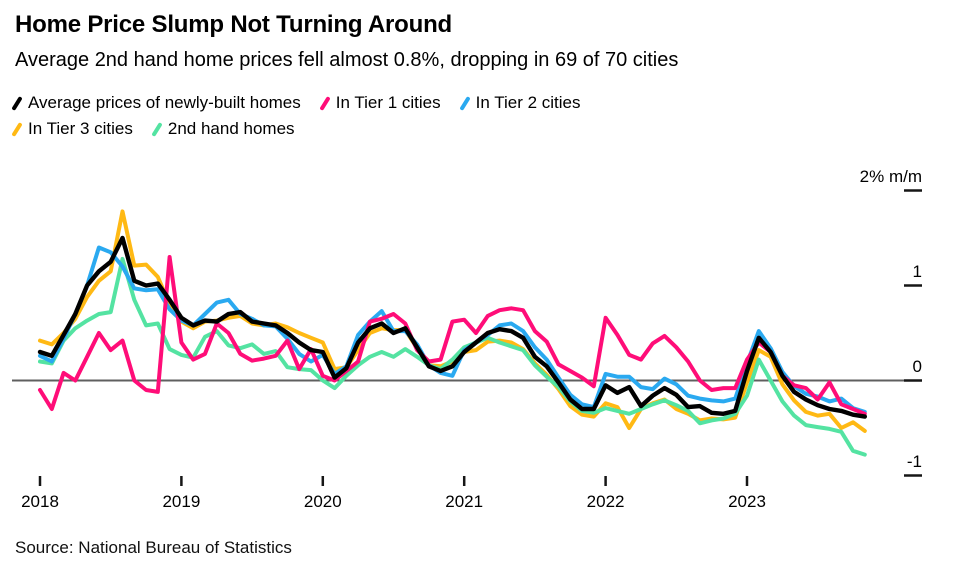 The width and height of the screenshot is (964, 573). What do you see at coordinates (164, 102) in the screenshot?
I see `legend-label: Average prices of newly-built homes` at bounding box center [164, 102].